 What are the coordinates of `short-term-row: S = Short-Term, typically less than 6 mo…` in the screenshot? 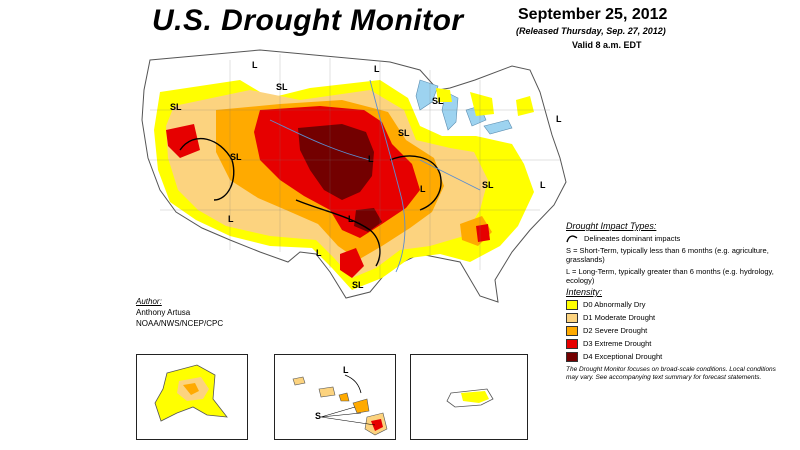 It's located at (673, 255).